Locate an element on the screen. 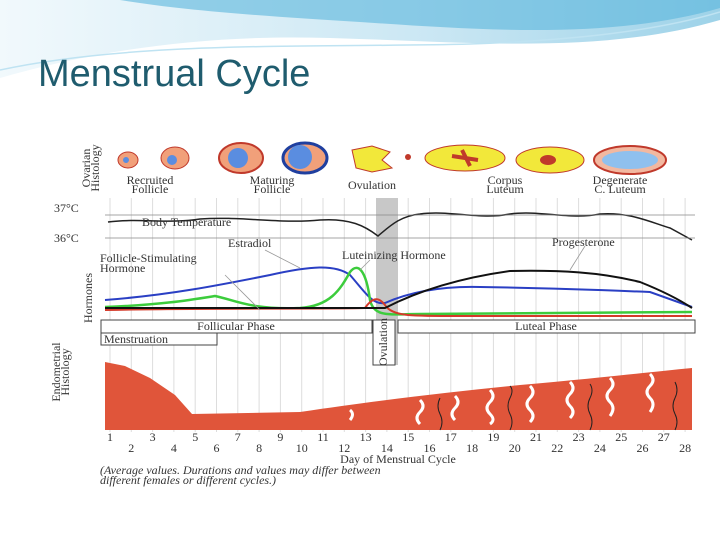  endometrium-axis-label: Histology is located at coordinates (65, 371).